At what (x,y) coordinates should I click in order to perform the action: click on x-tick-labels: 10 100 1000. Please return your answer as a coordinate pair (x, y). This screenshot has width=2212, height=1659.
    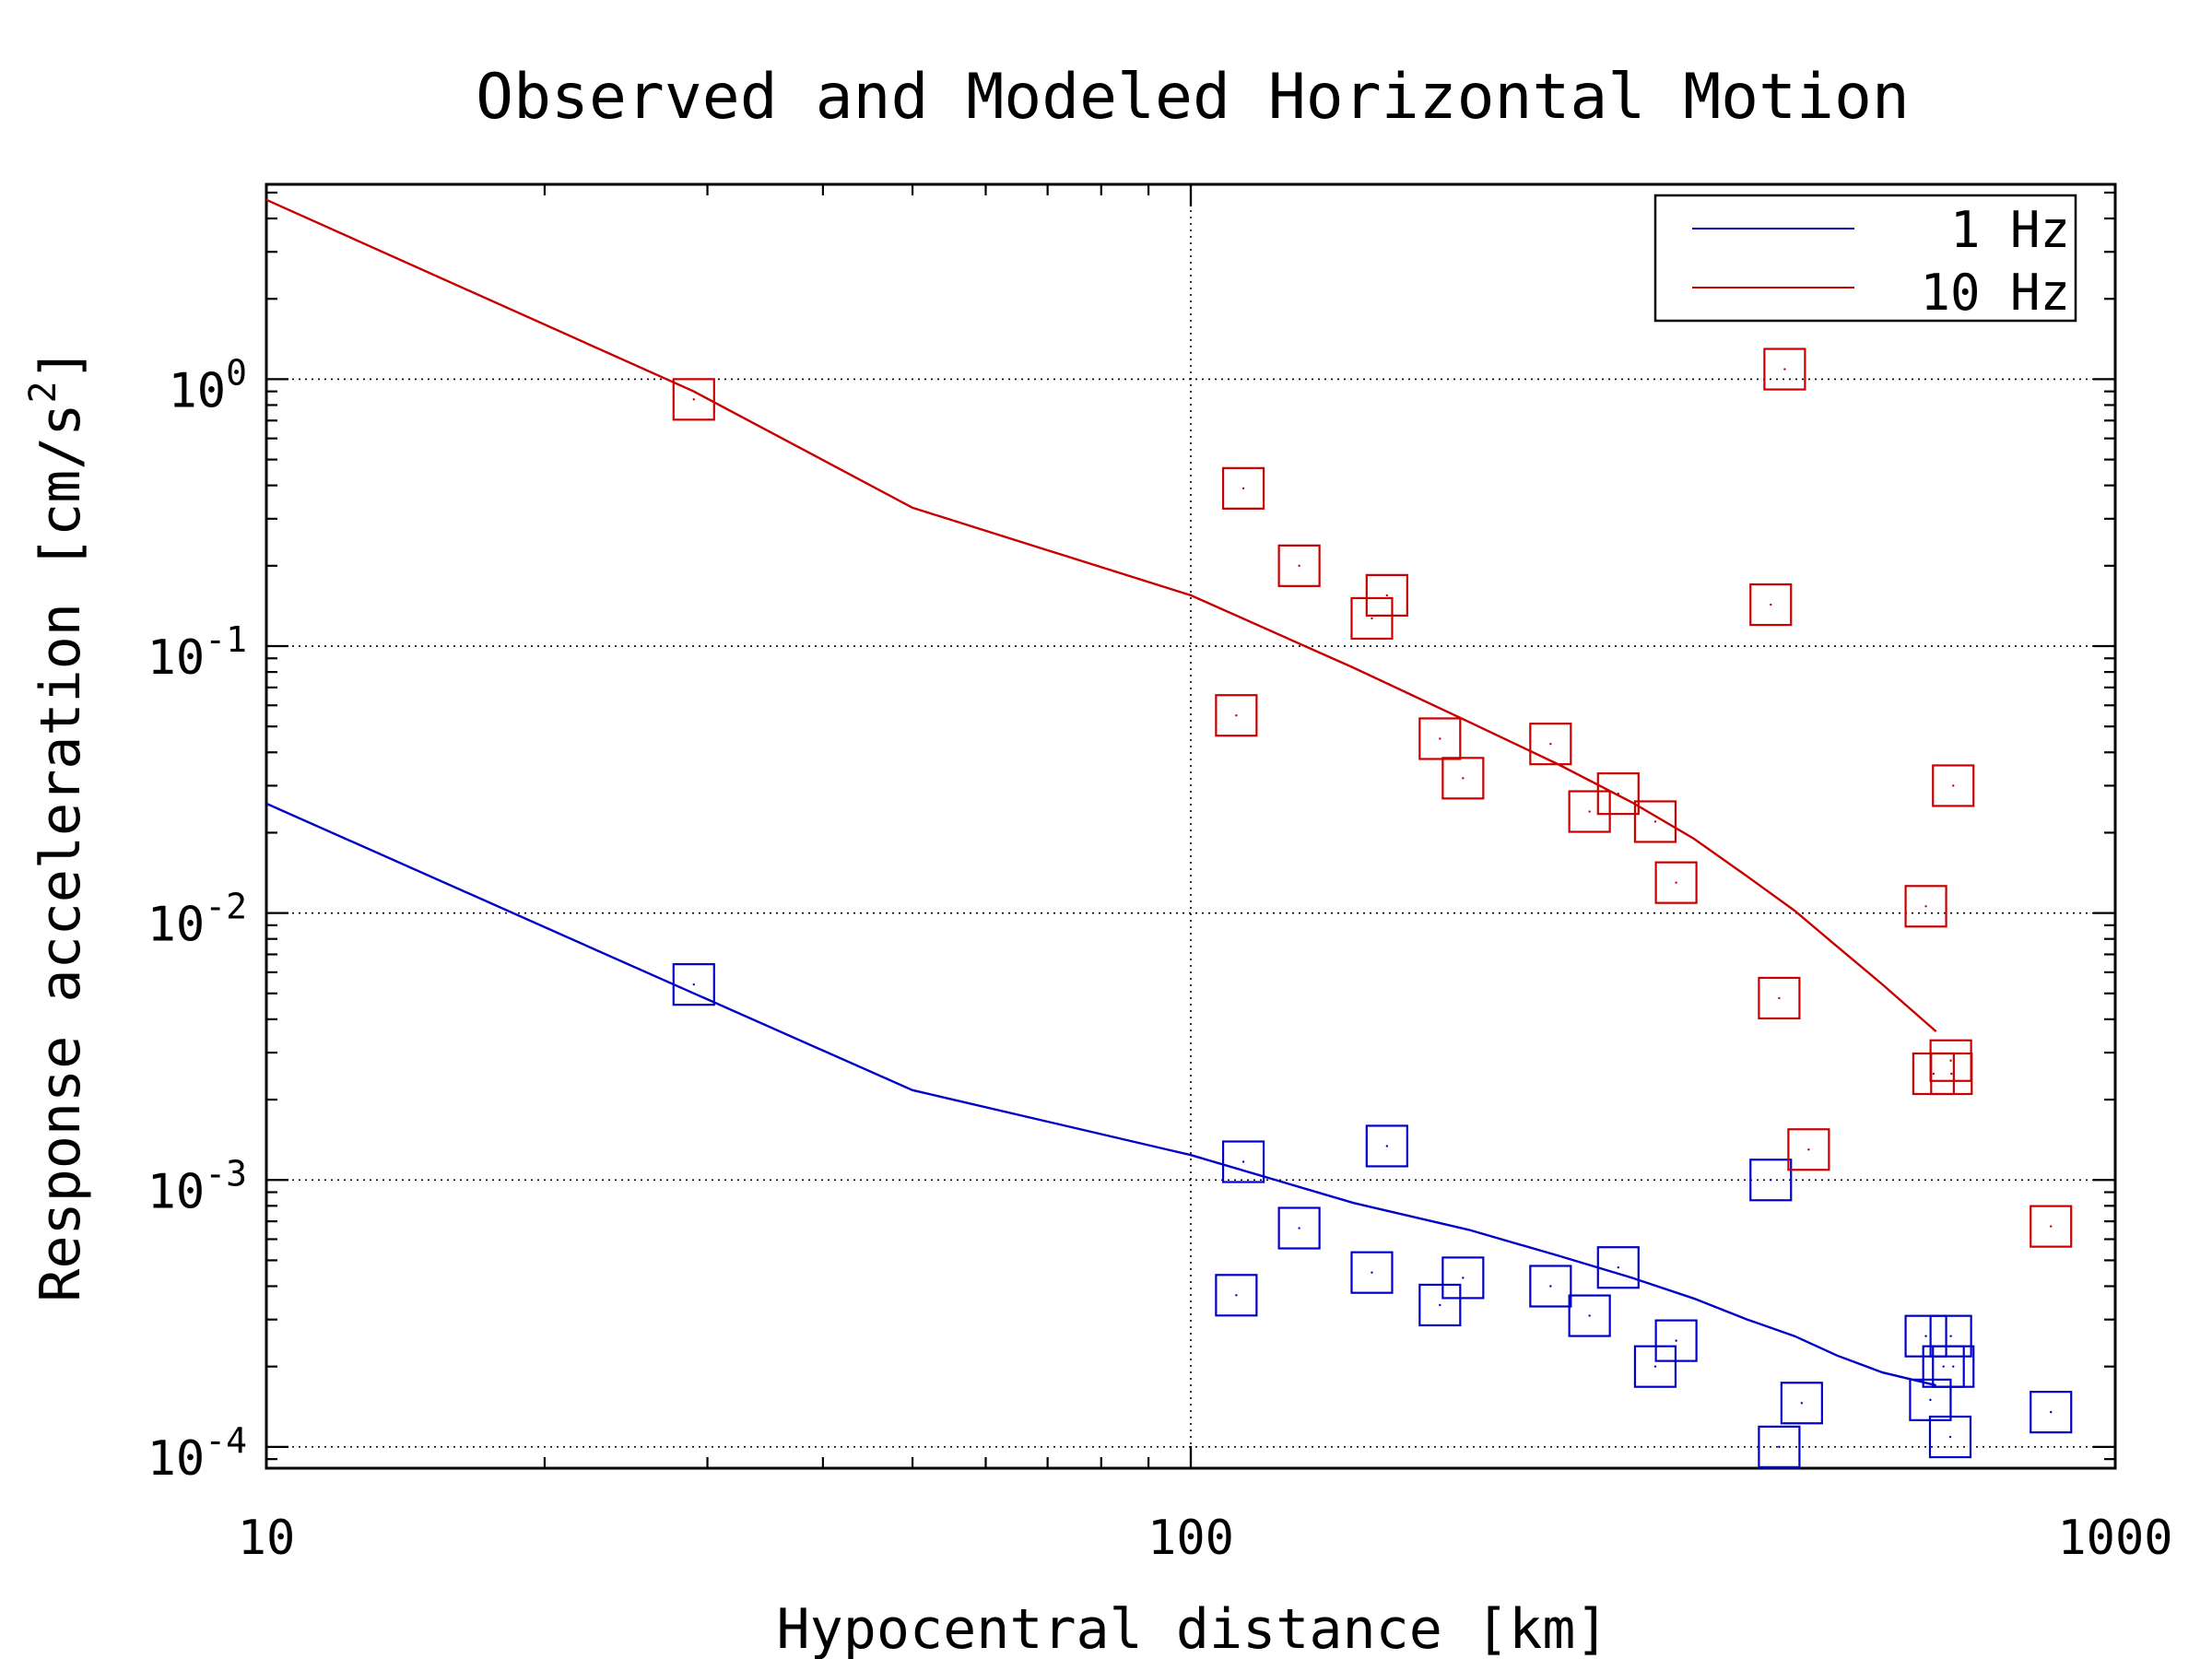
    Looking at the image, I should click on (1205, 1538).